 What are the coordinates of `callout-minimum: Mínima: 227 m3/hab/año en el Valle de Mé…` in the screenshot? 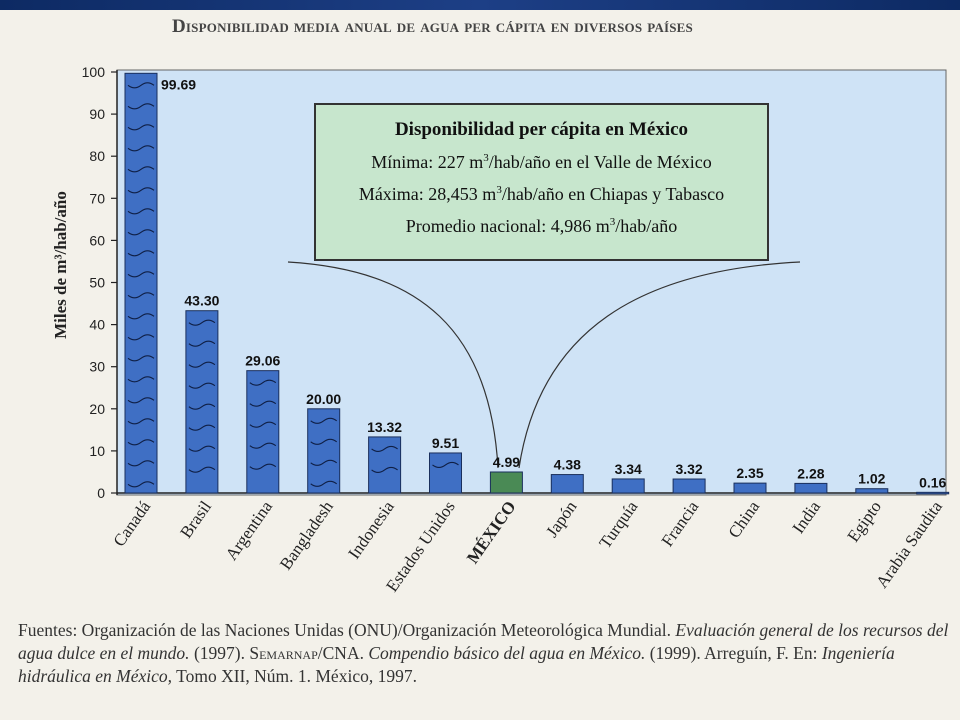 It's located at (541, 162).